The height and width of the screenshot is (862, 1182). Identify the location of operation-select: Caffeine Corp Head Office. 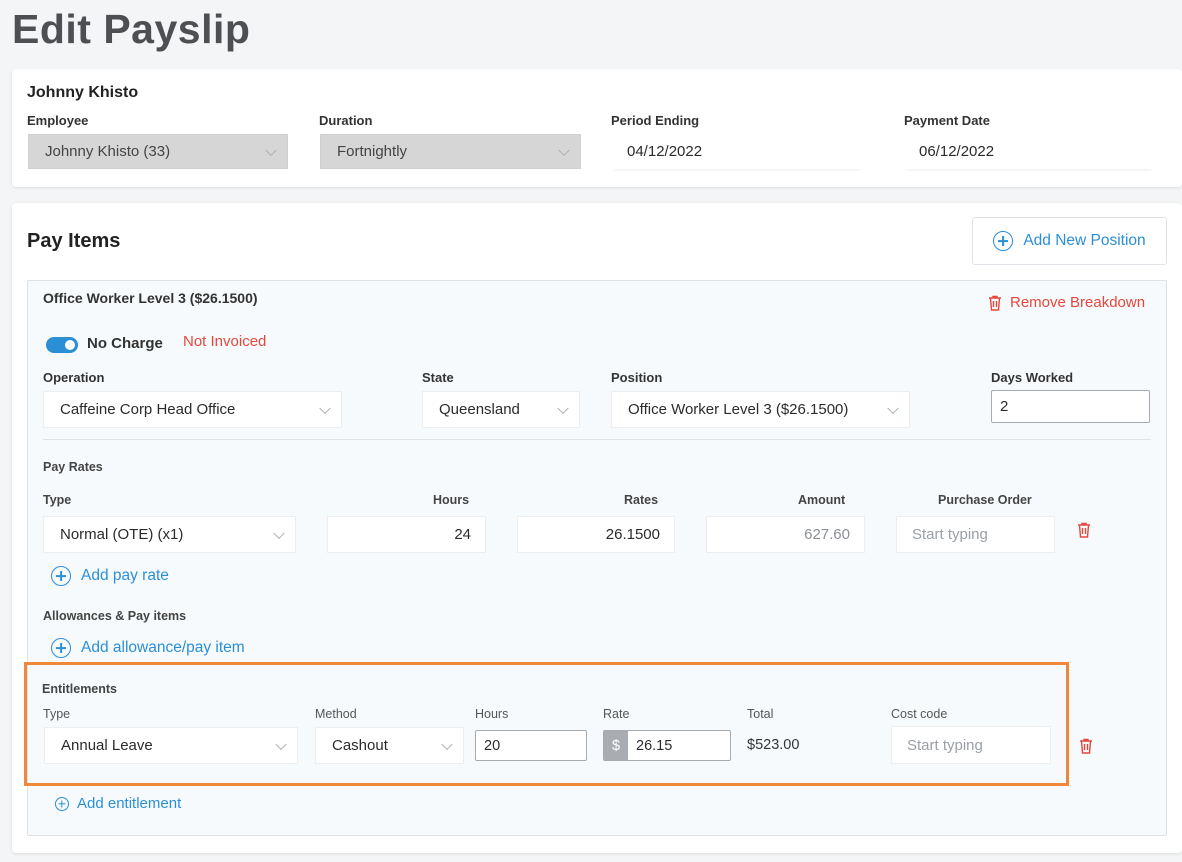
(192, 409).